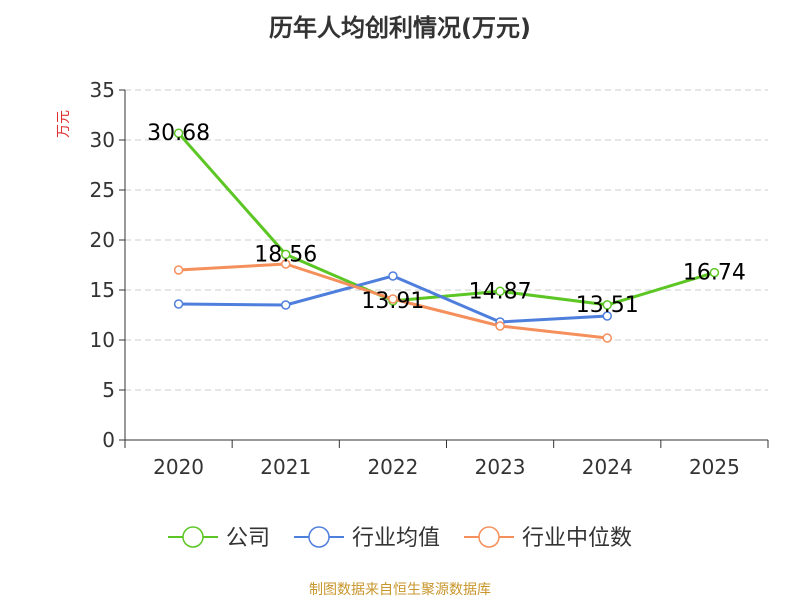 The height and width of the screenshot is (604, 800). I want to click on x-tick-label: 2021, so click(285, 467).